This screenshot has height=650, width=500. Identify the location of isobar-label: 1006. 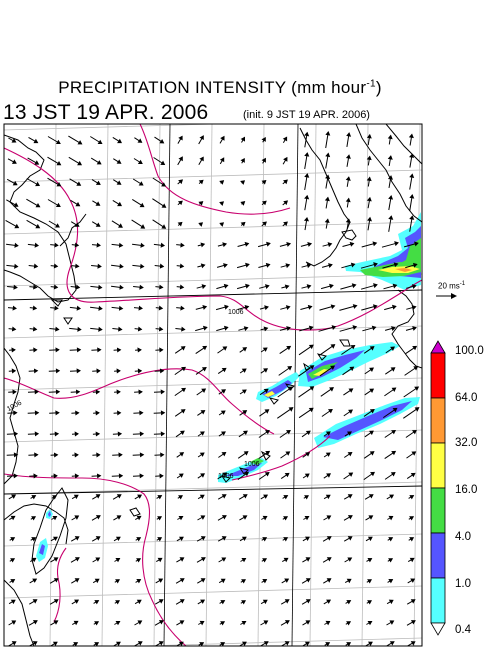
(236, 312).